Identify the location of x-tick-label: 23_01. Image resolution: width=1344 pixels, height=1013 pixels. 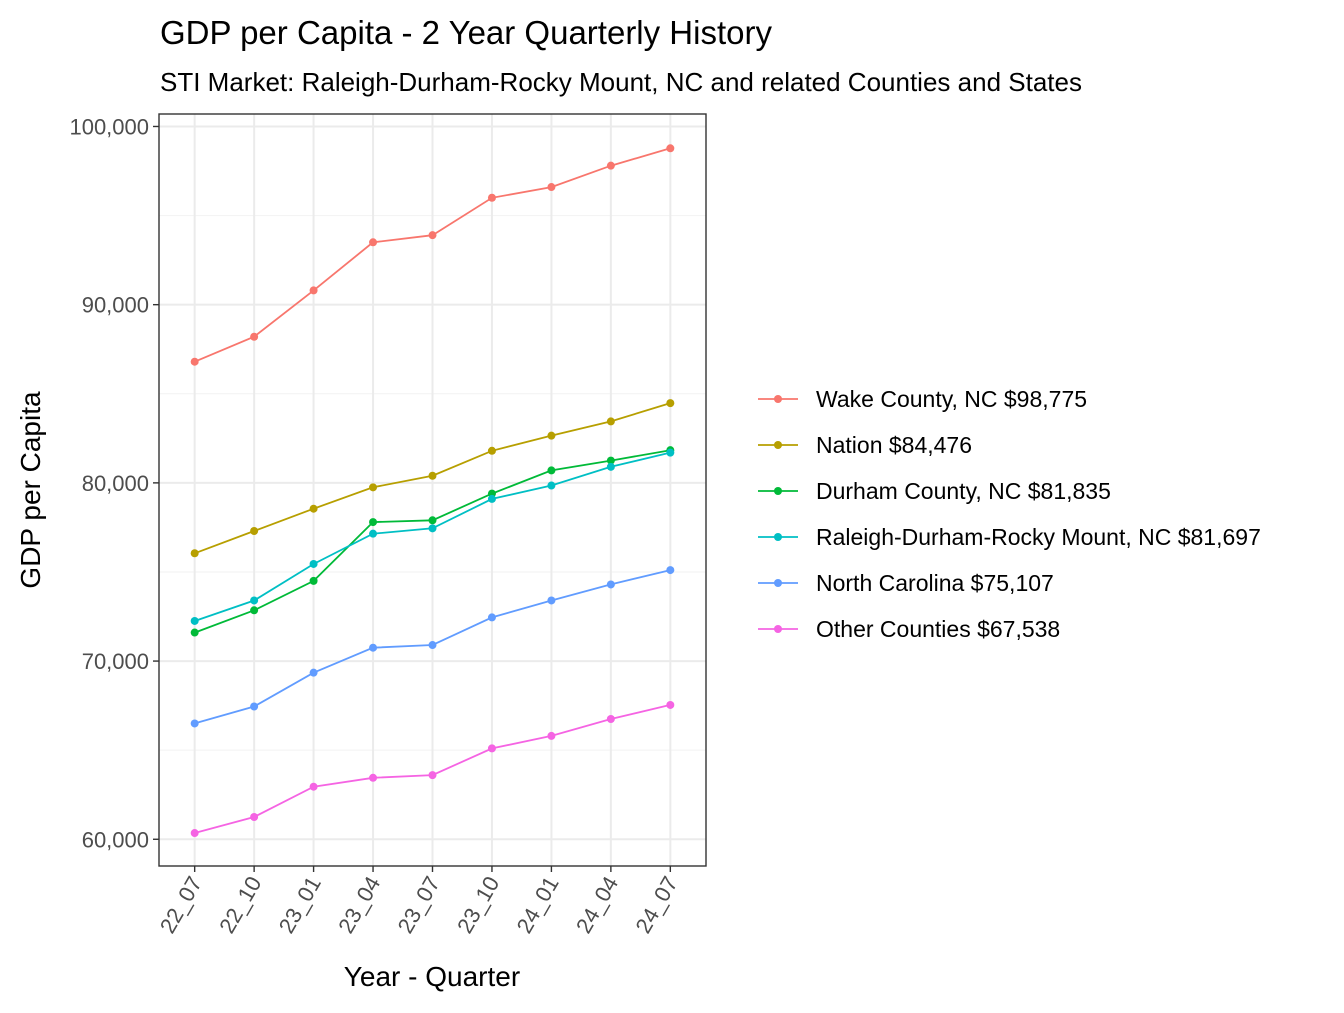
(300, 904).